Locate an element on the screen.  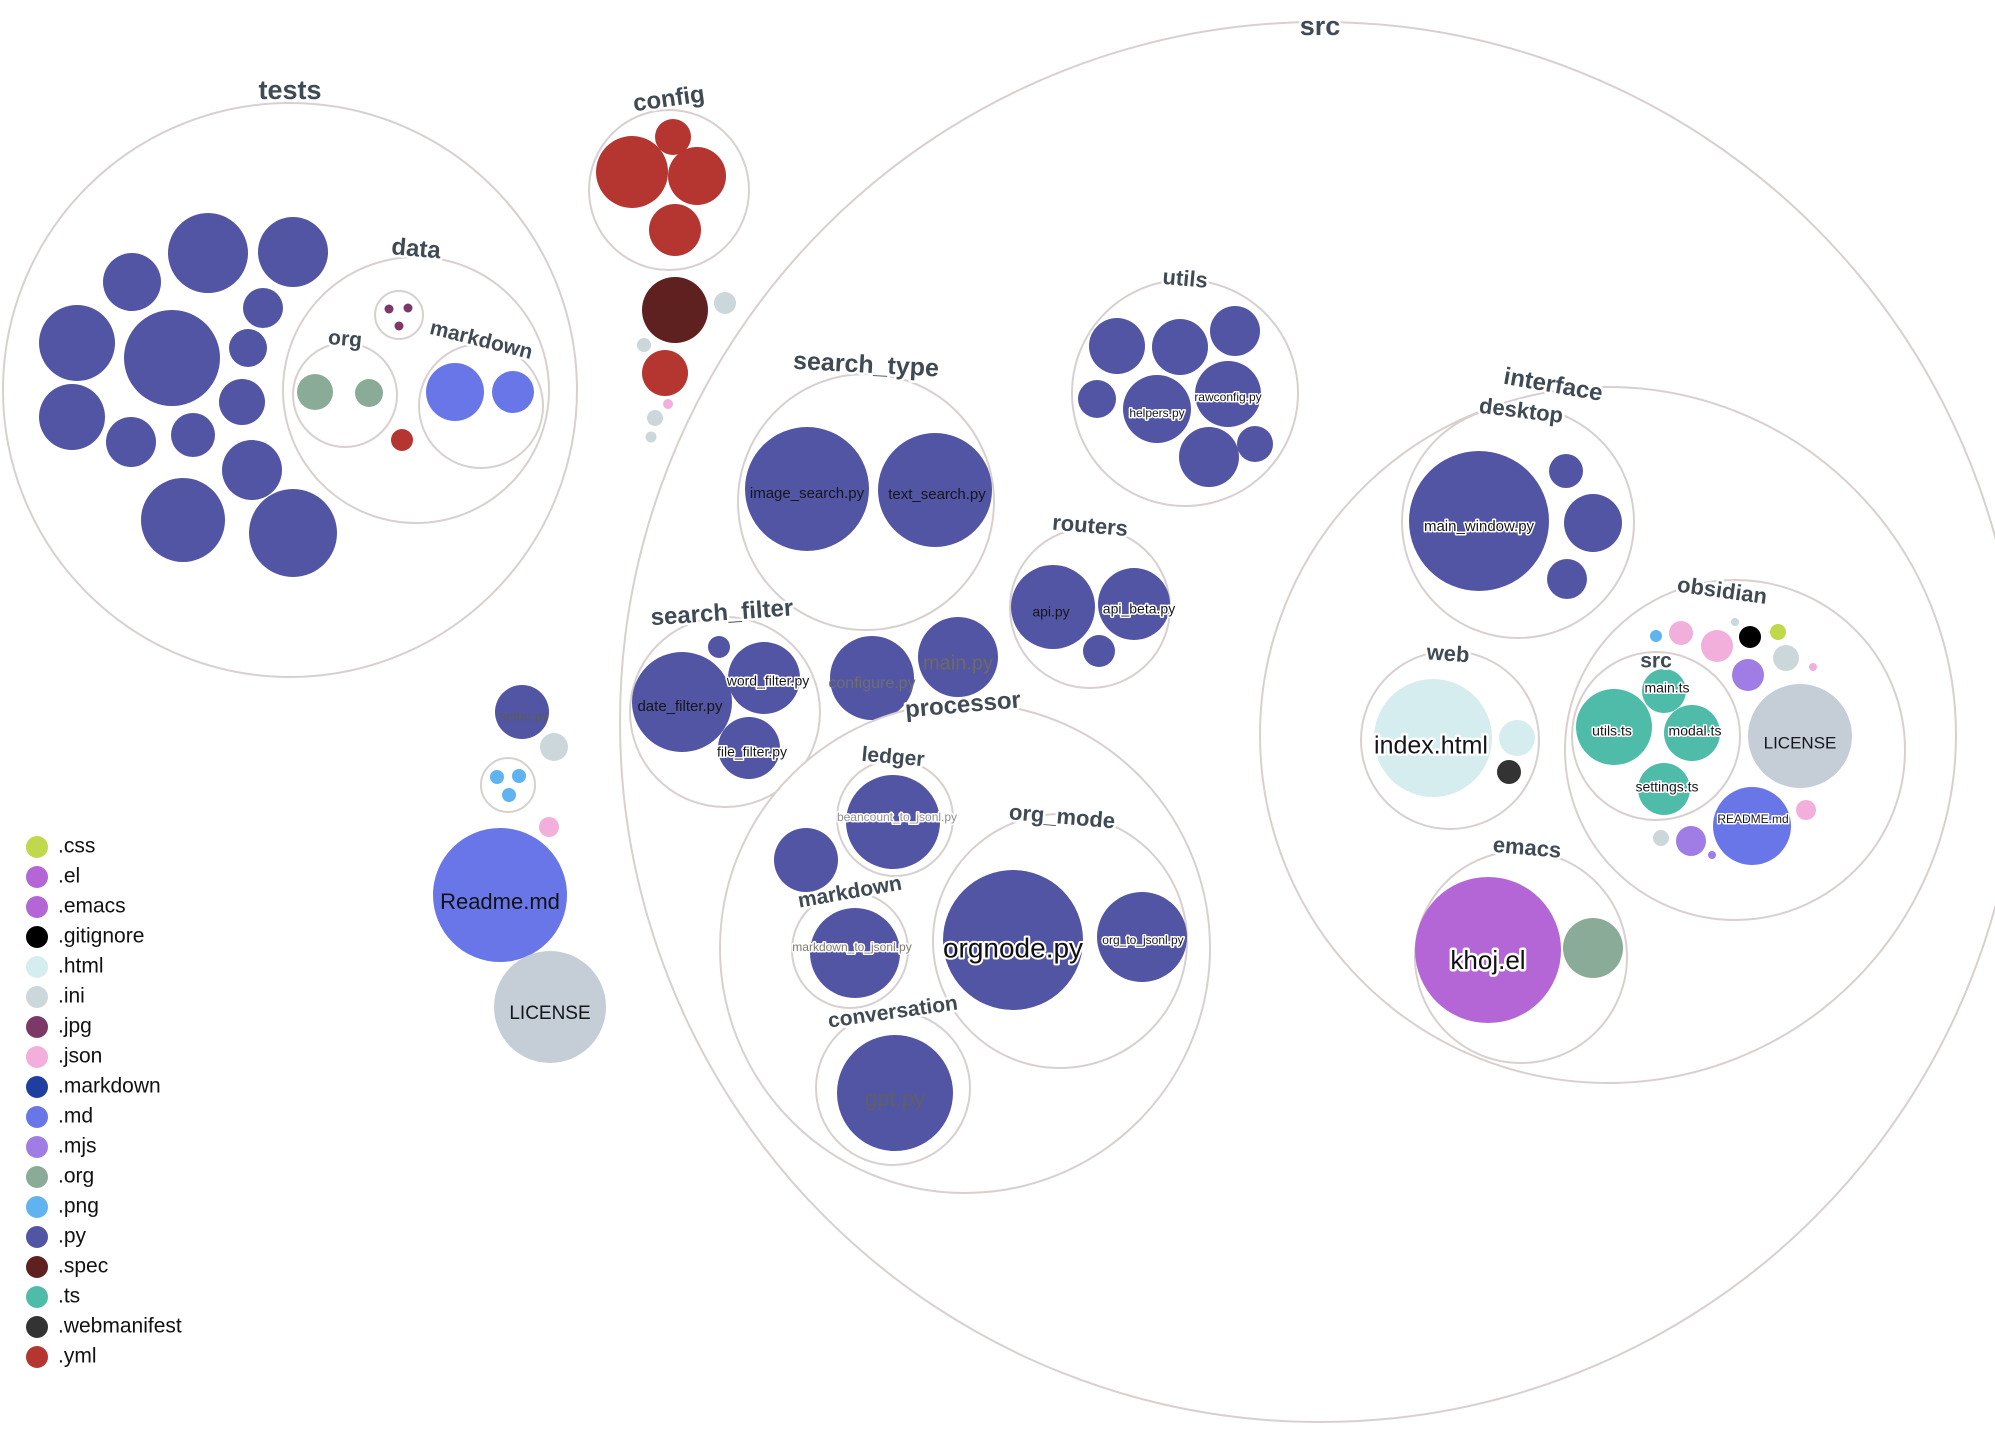
legend-swatch-css is located at coordinates (37, 847).